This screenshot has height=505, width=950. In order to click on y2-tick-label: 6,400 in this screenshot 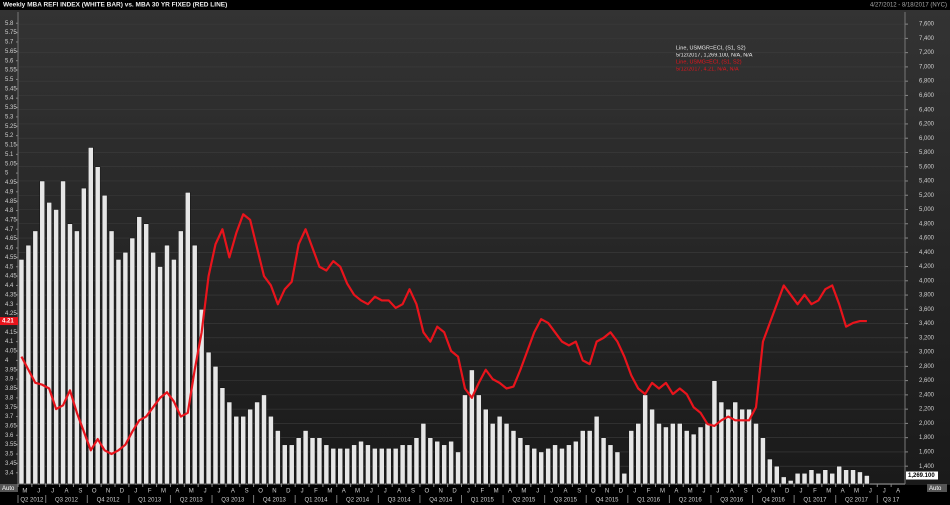, I will do `click(927, 110)`.